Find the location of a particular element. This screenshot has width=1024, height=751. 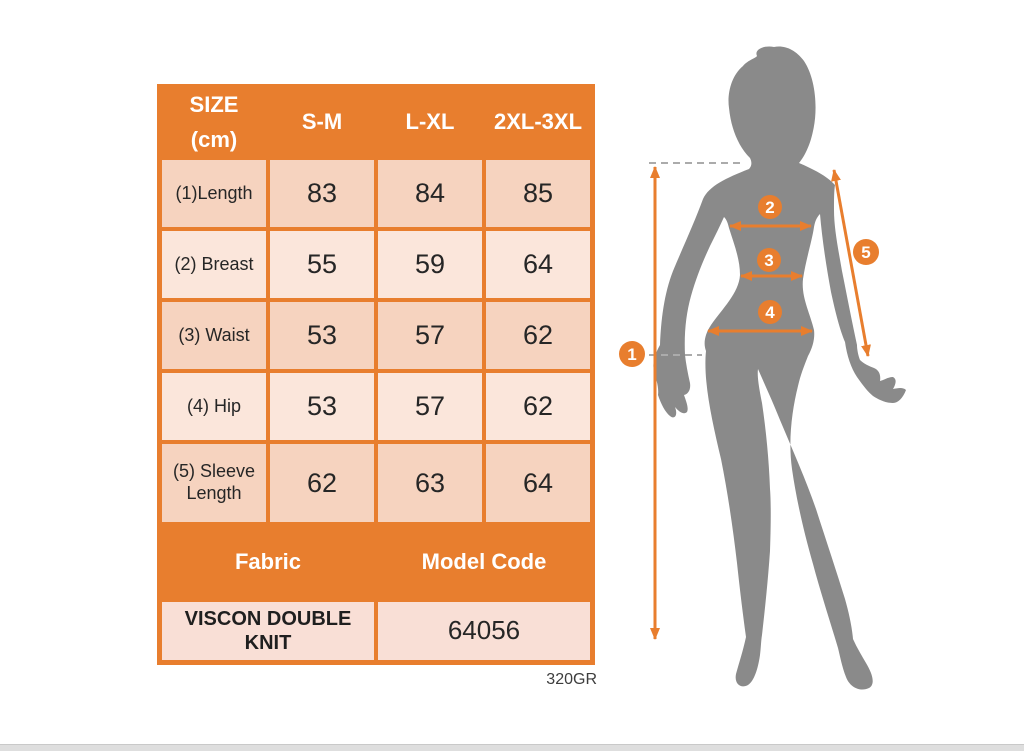

model-code-header: Model Code is located at coordinates (484, 562).